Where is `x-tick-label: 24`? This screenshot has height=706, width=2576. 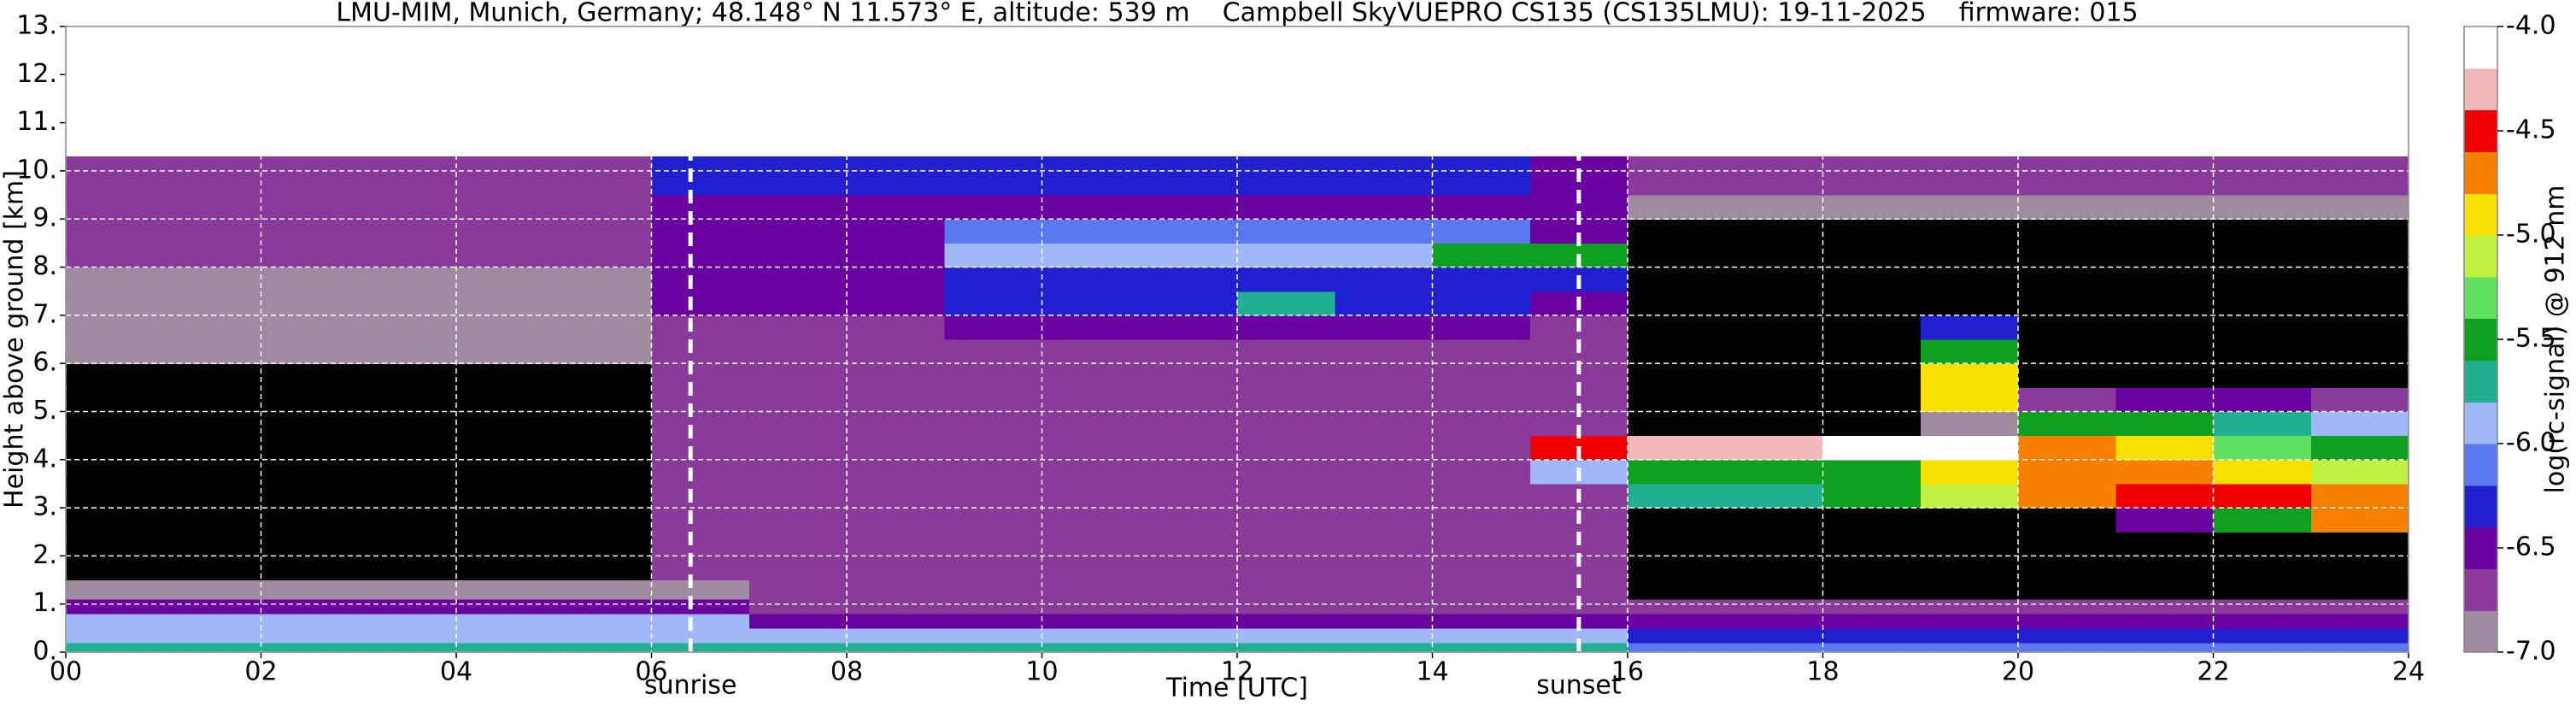
x-tick-label: 24 is located at coordinates (2408, 672).